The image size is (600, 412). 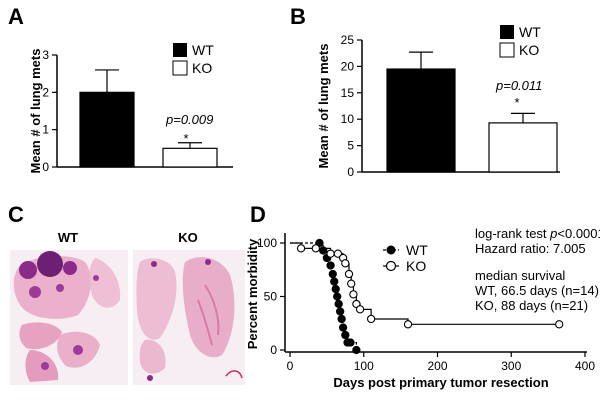 I want to click on chart-d-median-survival: median survival, so click(x=520, y=275).